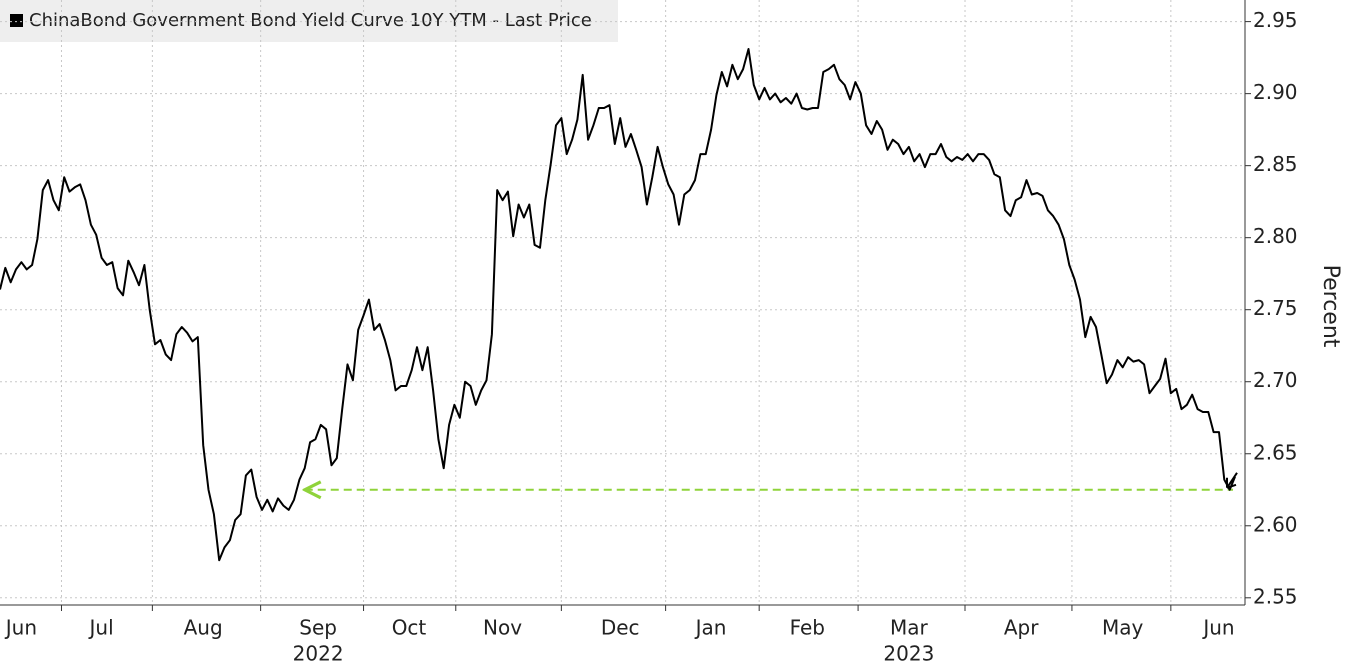 Image resolution: width=1348 pixels, height=668 pixels. What do you see at coordinates (1275, 596) in the screenshot?
I see `y-tick-label: 2.55` at bounding box center [1275, 596].